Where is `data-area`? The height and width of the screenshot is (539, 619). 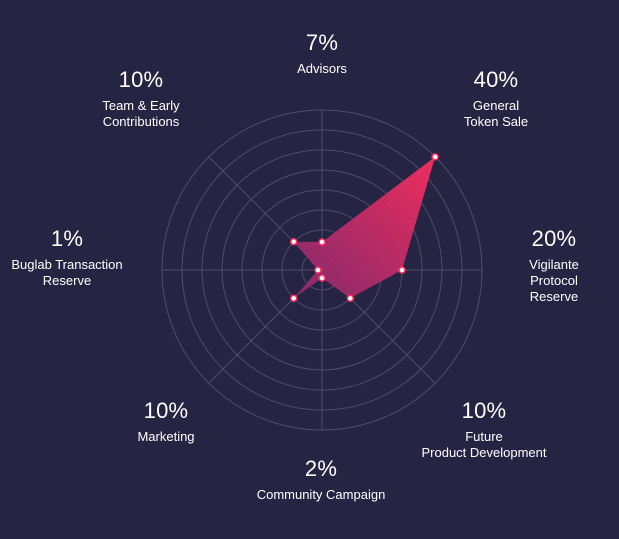 data-area is located at coordinates (364, 227).